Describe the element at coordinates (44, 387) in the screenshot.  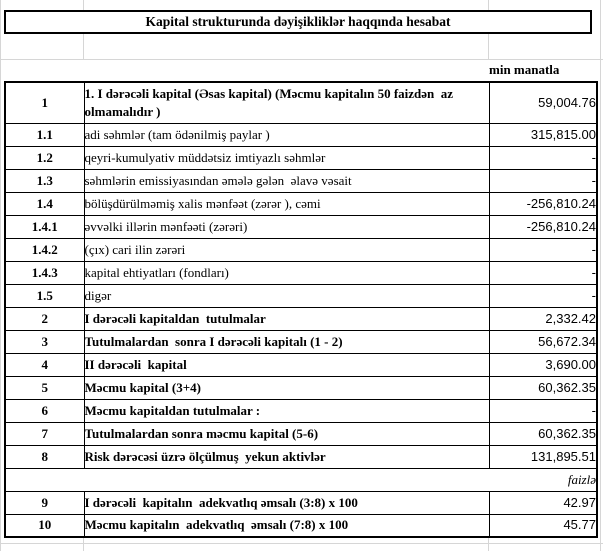
I see `row-number: 5` at that location.